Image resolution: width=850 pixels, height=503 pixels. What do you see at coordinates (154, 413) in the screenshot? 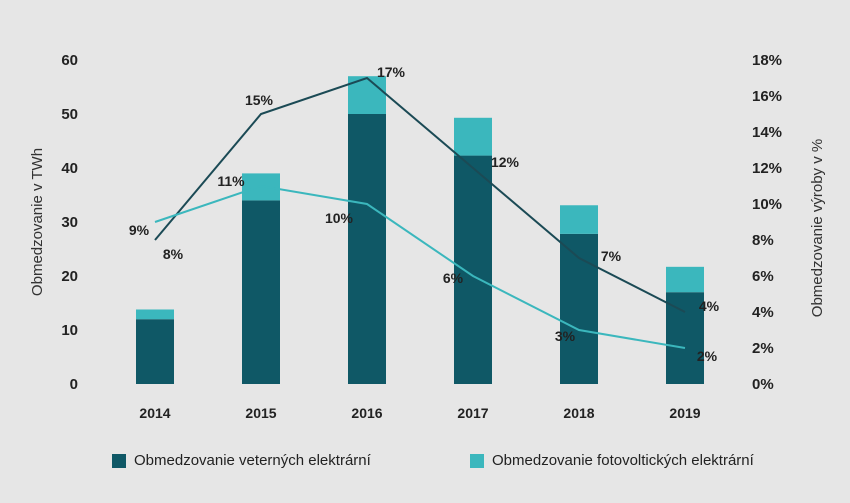
I see `x-tick-label: 2014` at bounding box center [154, 413].